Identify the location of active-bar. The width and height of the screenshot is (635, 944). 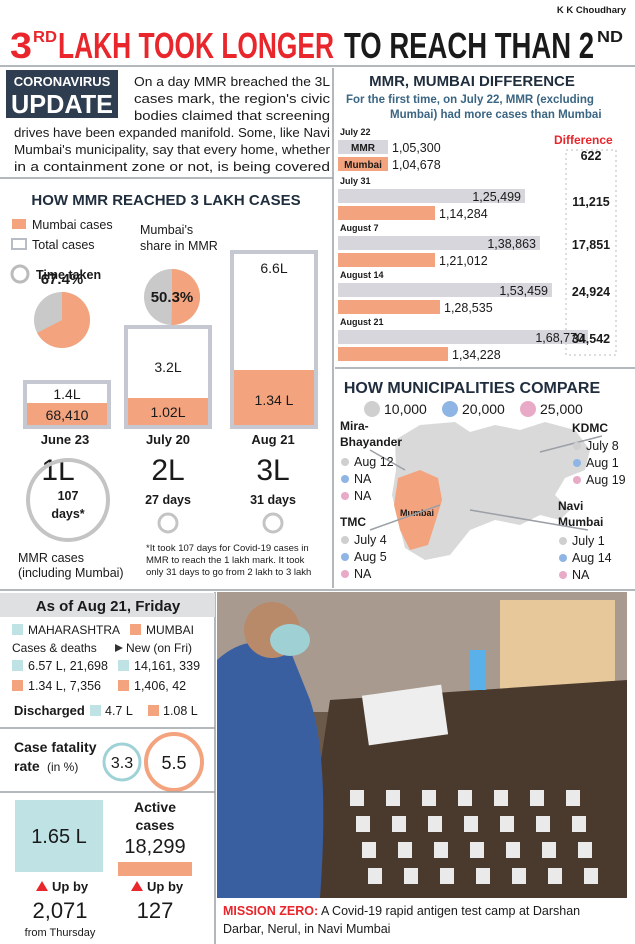
(155, 869).